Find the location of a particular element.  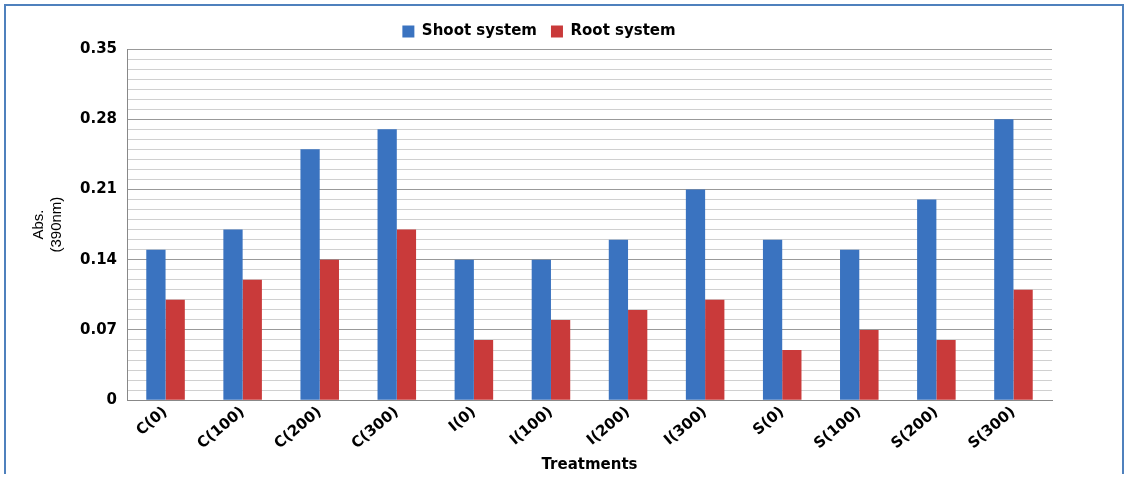

x-axis-title: Treatments is located at coordinates (589, 463).